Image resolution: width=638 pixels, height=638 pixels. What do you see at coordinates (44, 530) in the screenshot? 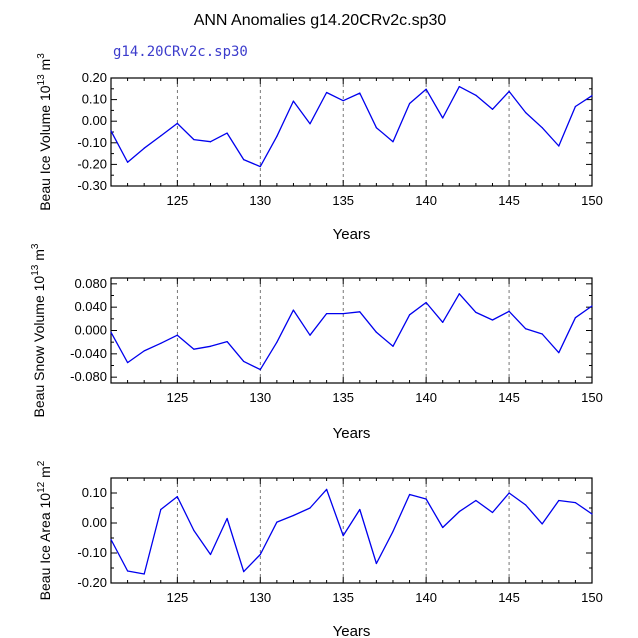
I see `y-axis-label: Beau Ice Area 1012 m2` at bounding box center [44, 530].